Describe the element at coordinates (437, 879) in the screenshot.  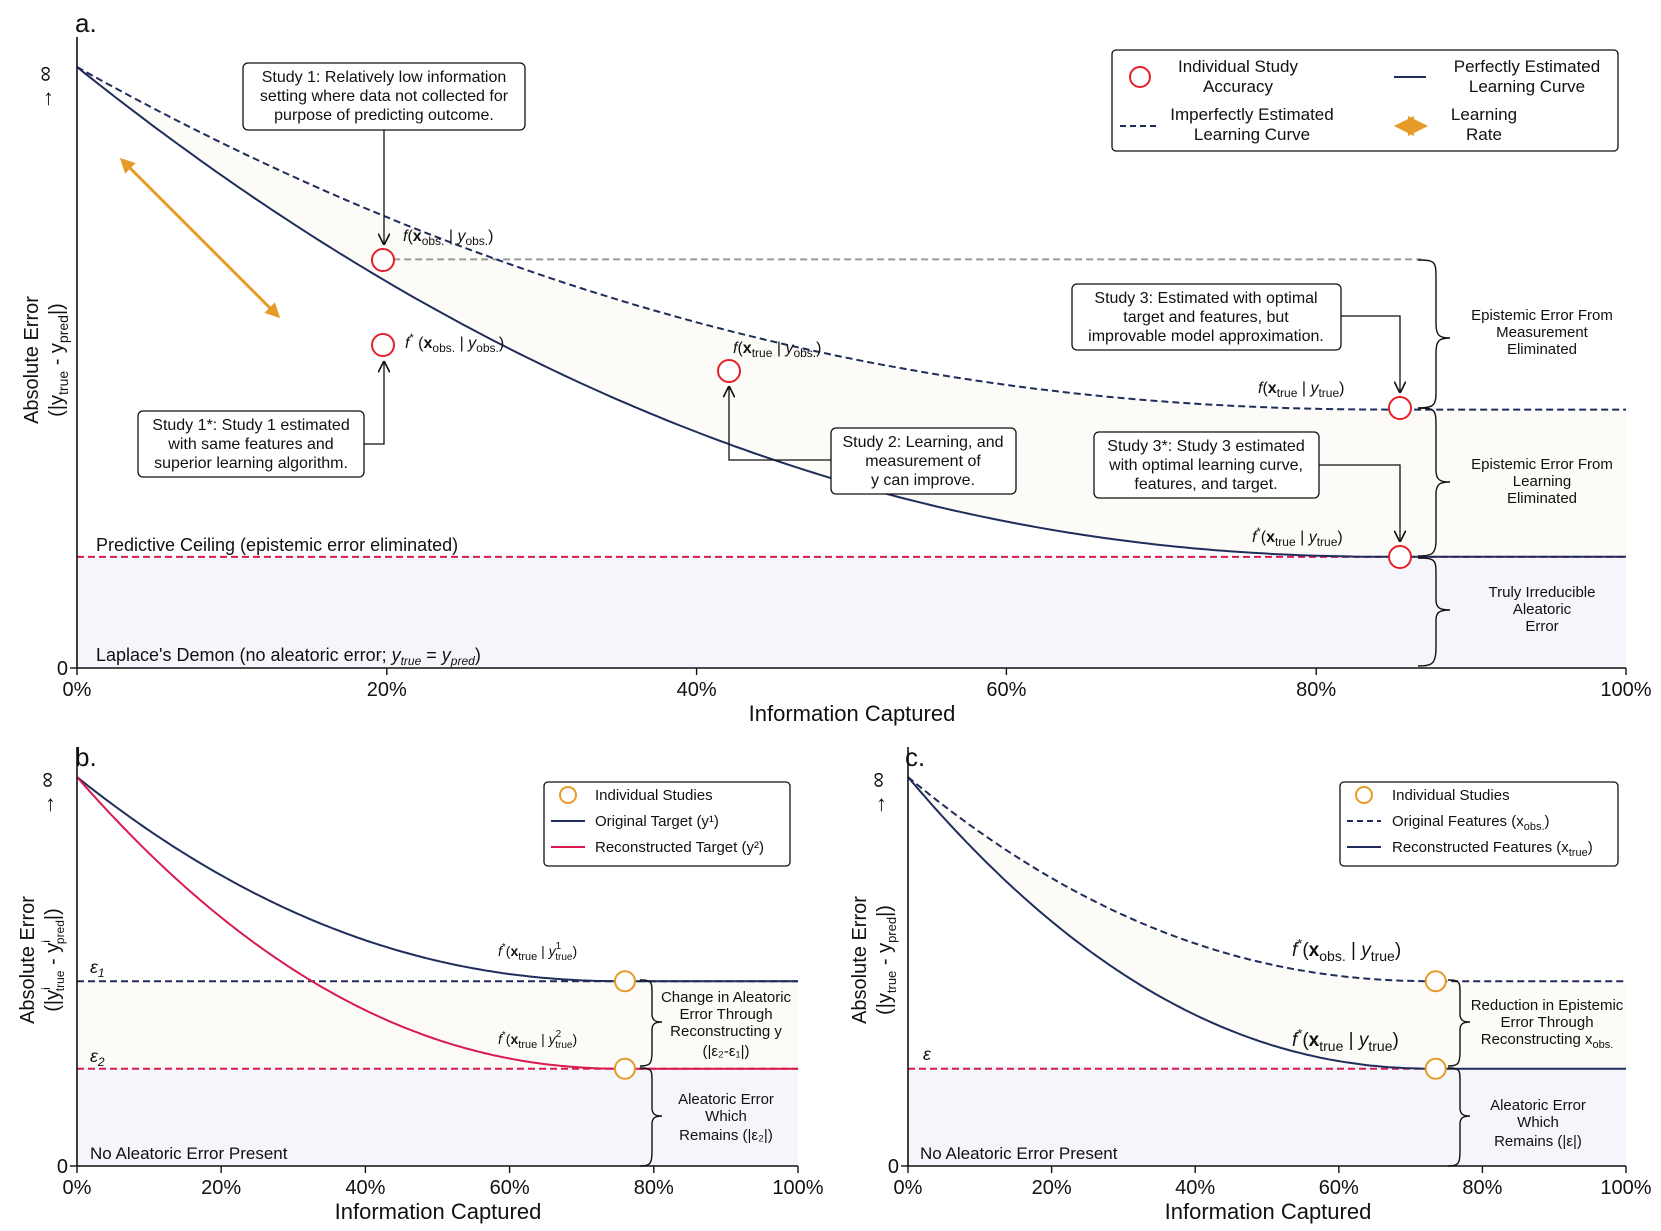
I see `original-target-curve` at that location.